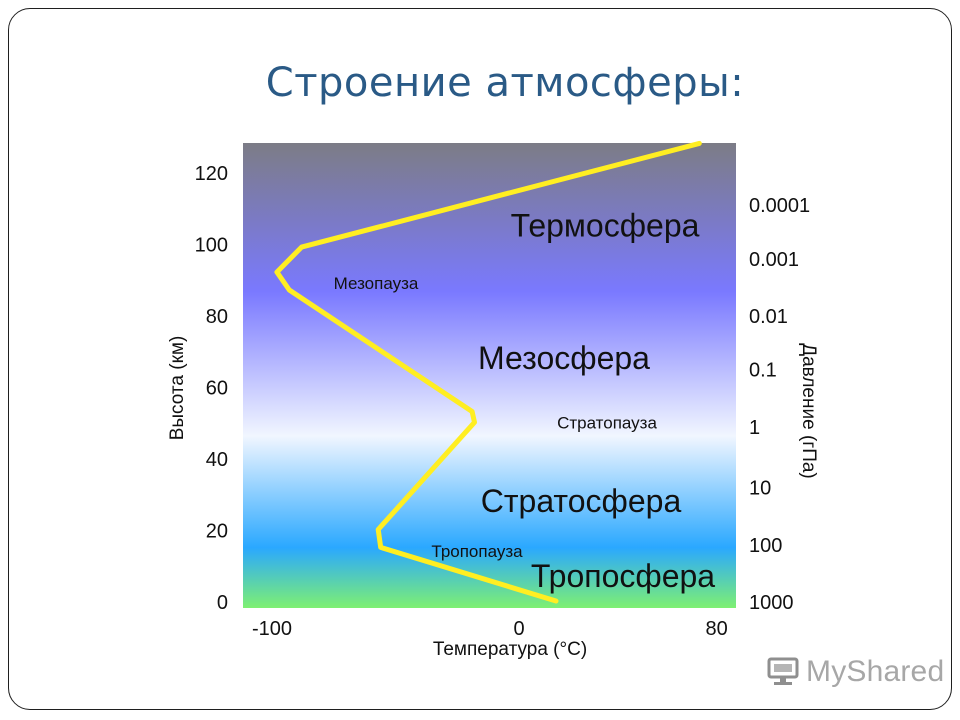  What do you see at coordinates (765, 546) in the screenshot?
I see `pressure-tick-label: 100` at bounding box center [765, 546].